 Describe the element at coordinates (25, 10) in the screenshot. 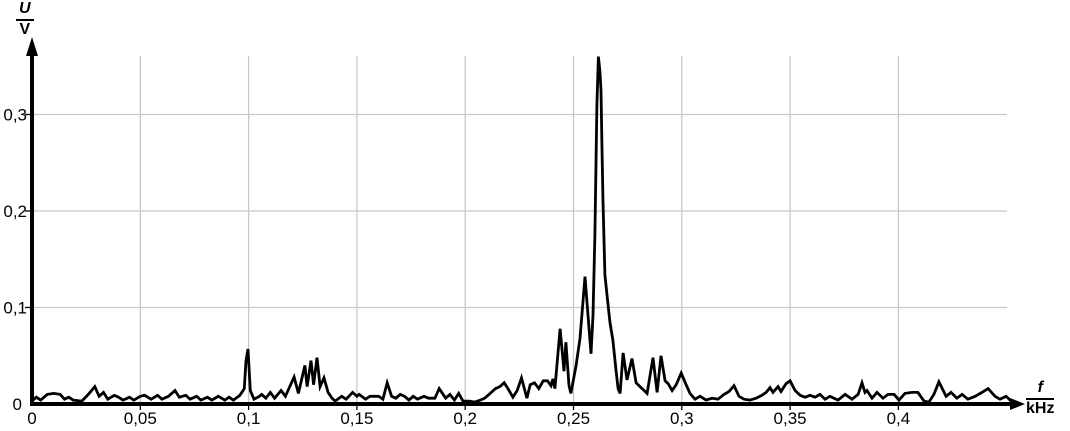

I see `y-axis-label-numerator: U` at that location.